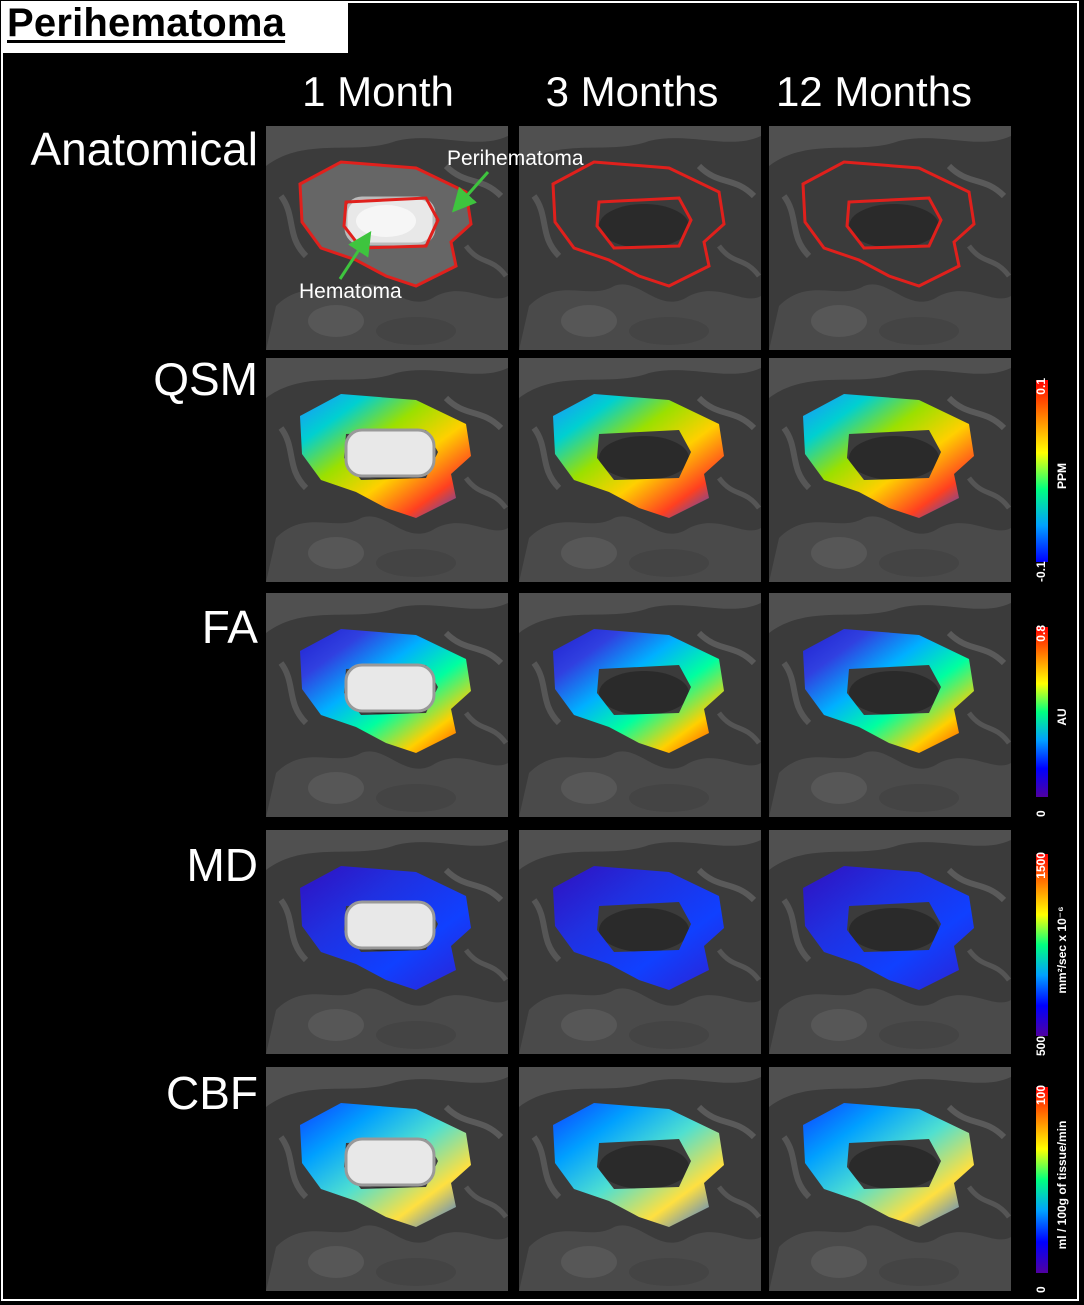 This screenshot has width=1084, height=1305. I want to click on panel-md-12-months, so click(890, 942).